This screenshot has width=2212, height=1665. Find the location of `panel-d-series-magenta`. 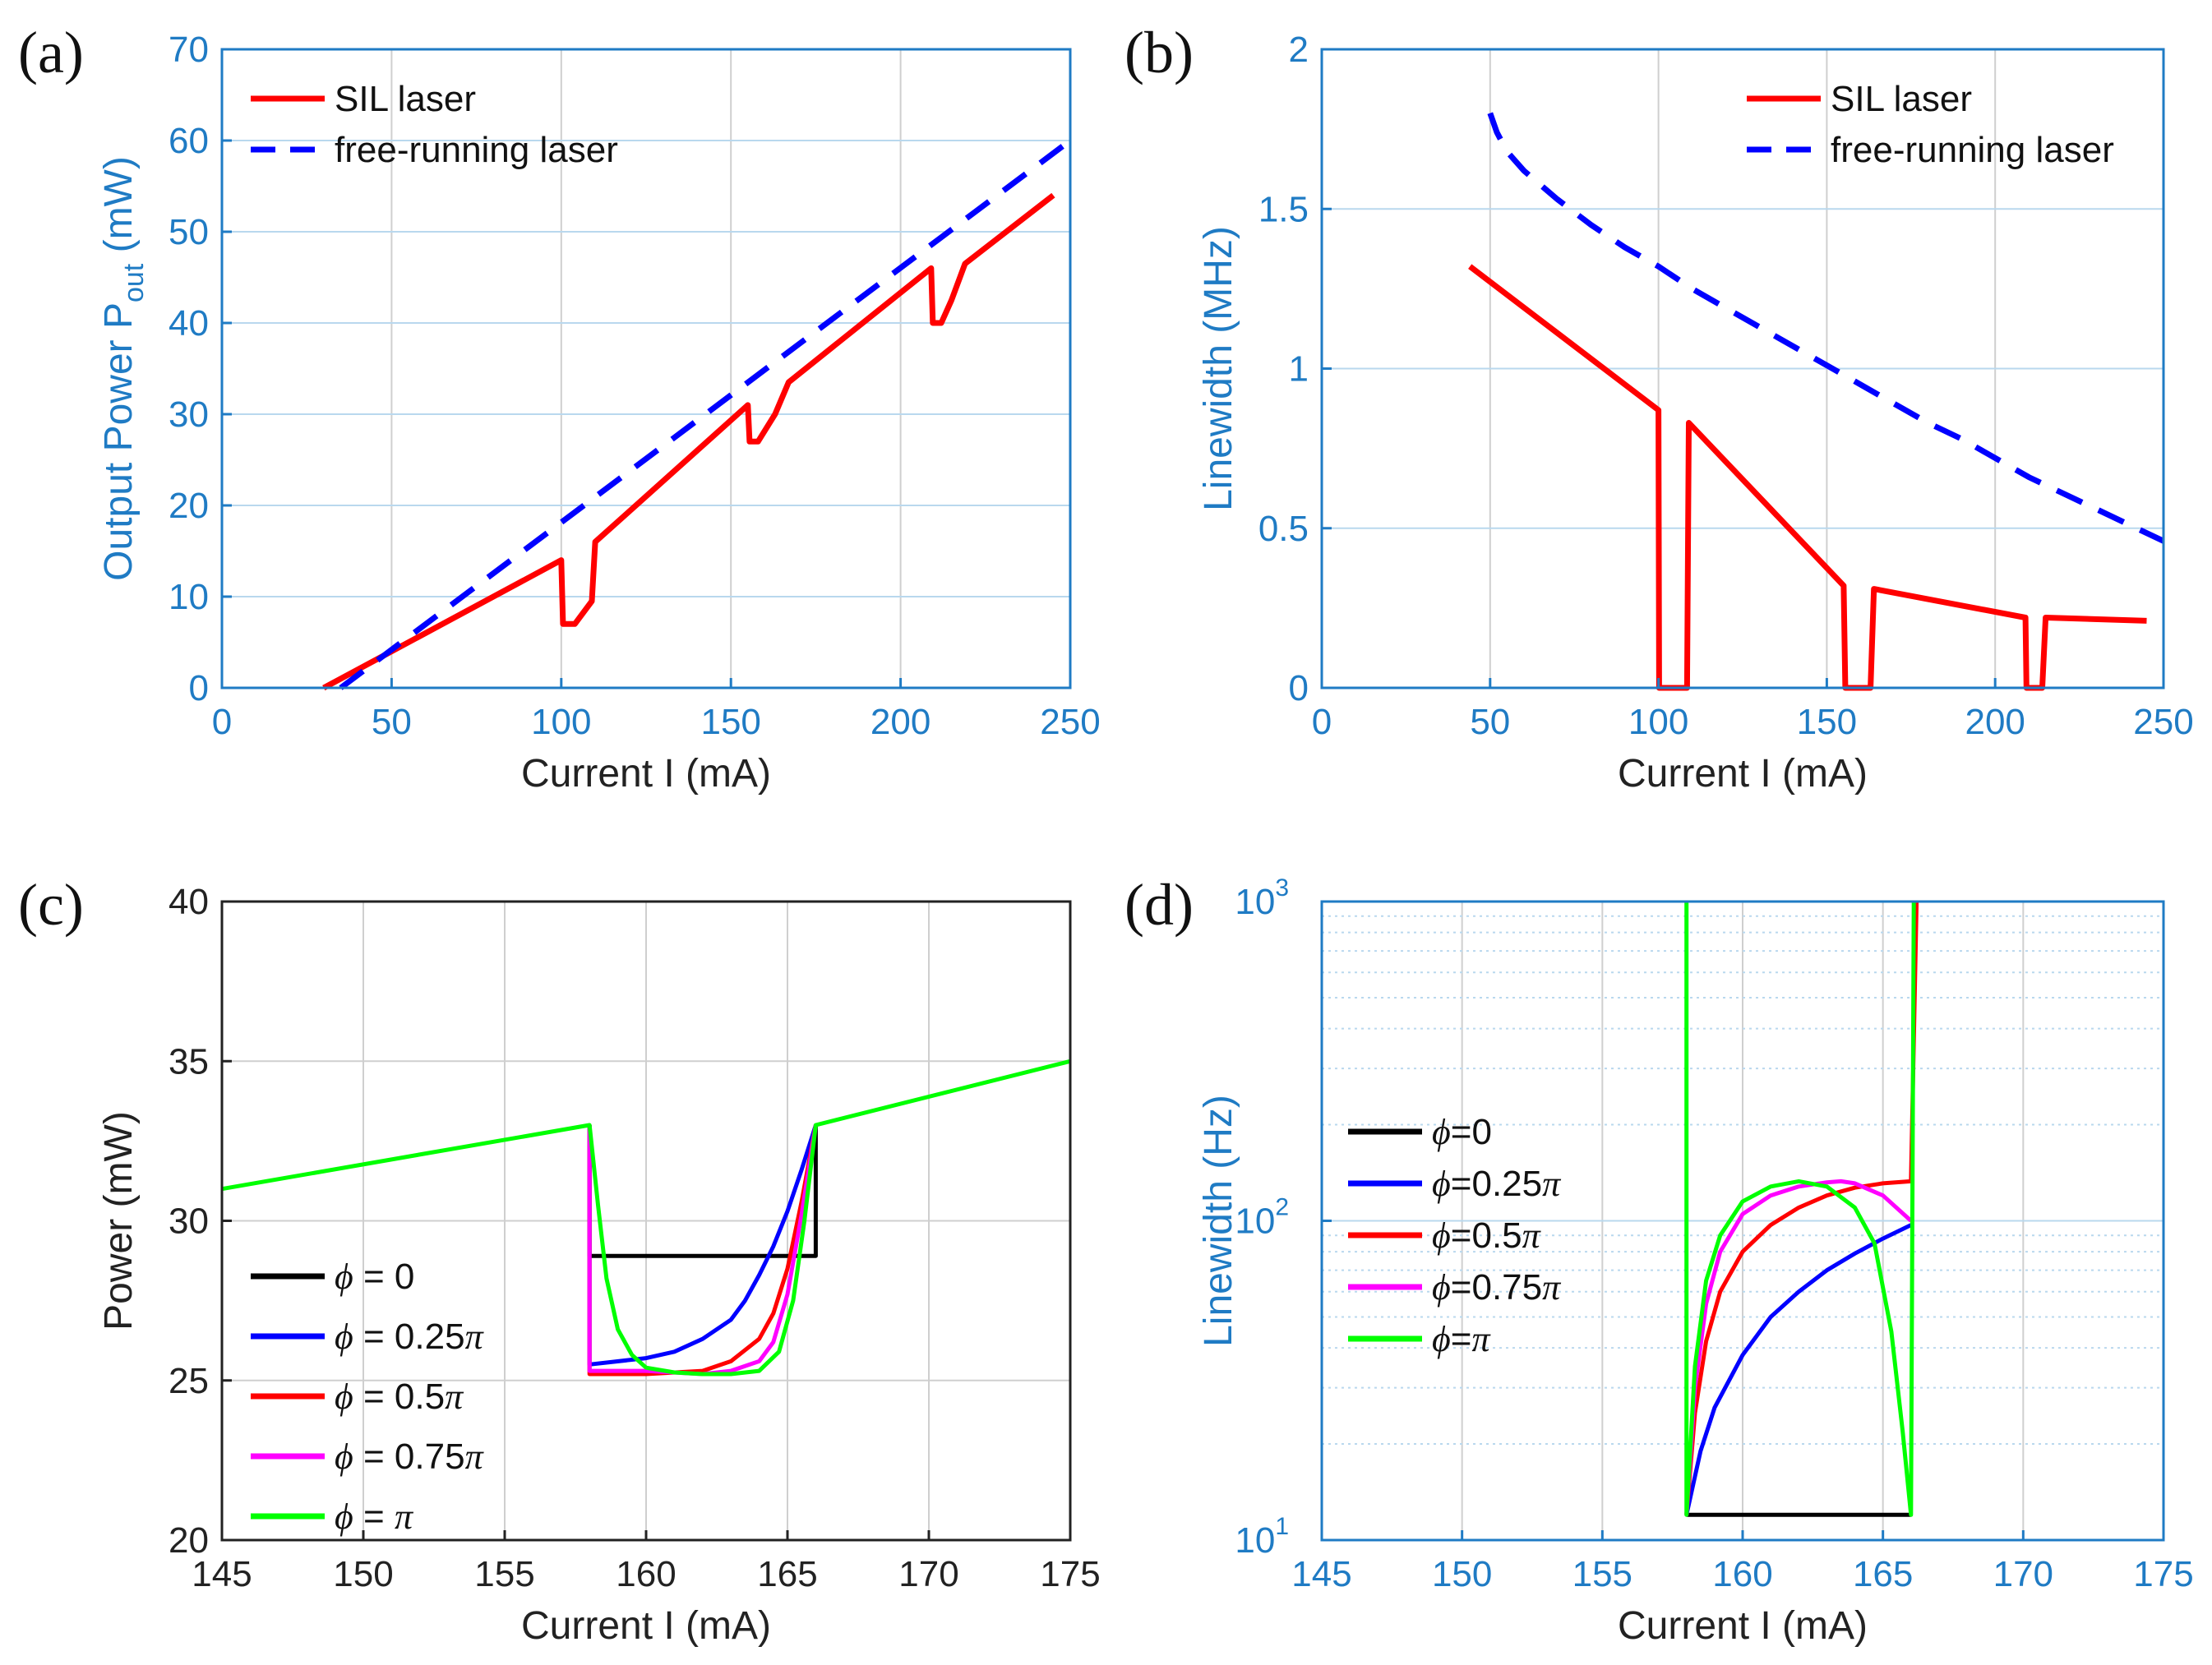

panel-d-series-magenta is located at coordinates (1798, 1346).